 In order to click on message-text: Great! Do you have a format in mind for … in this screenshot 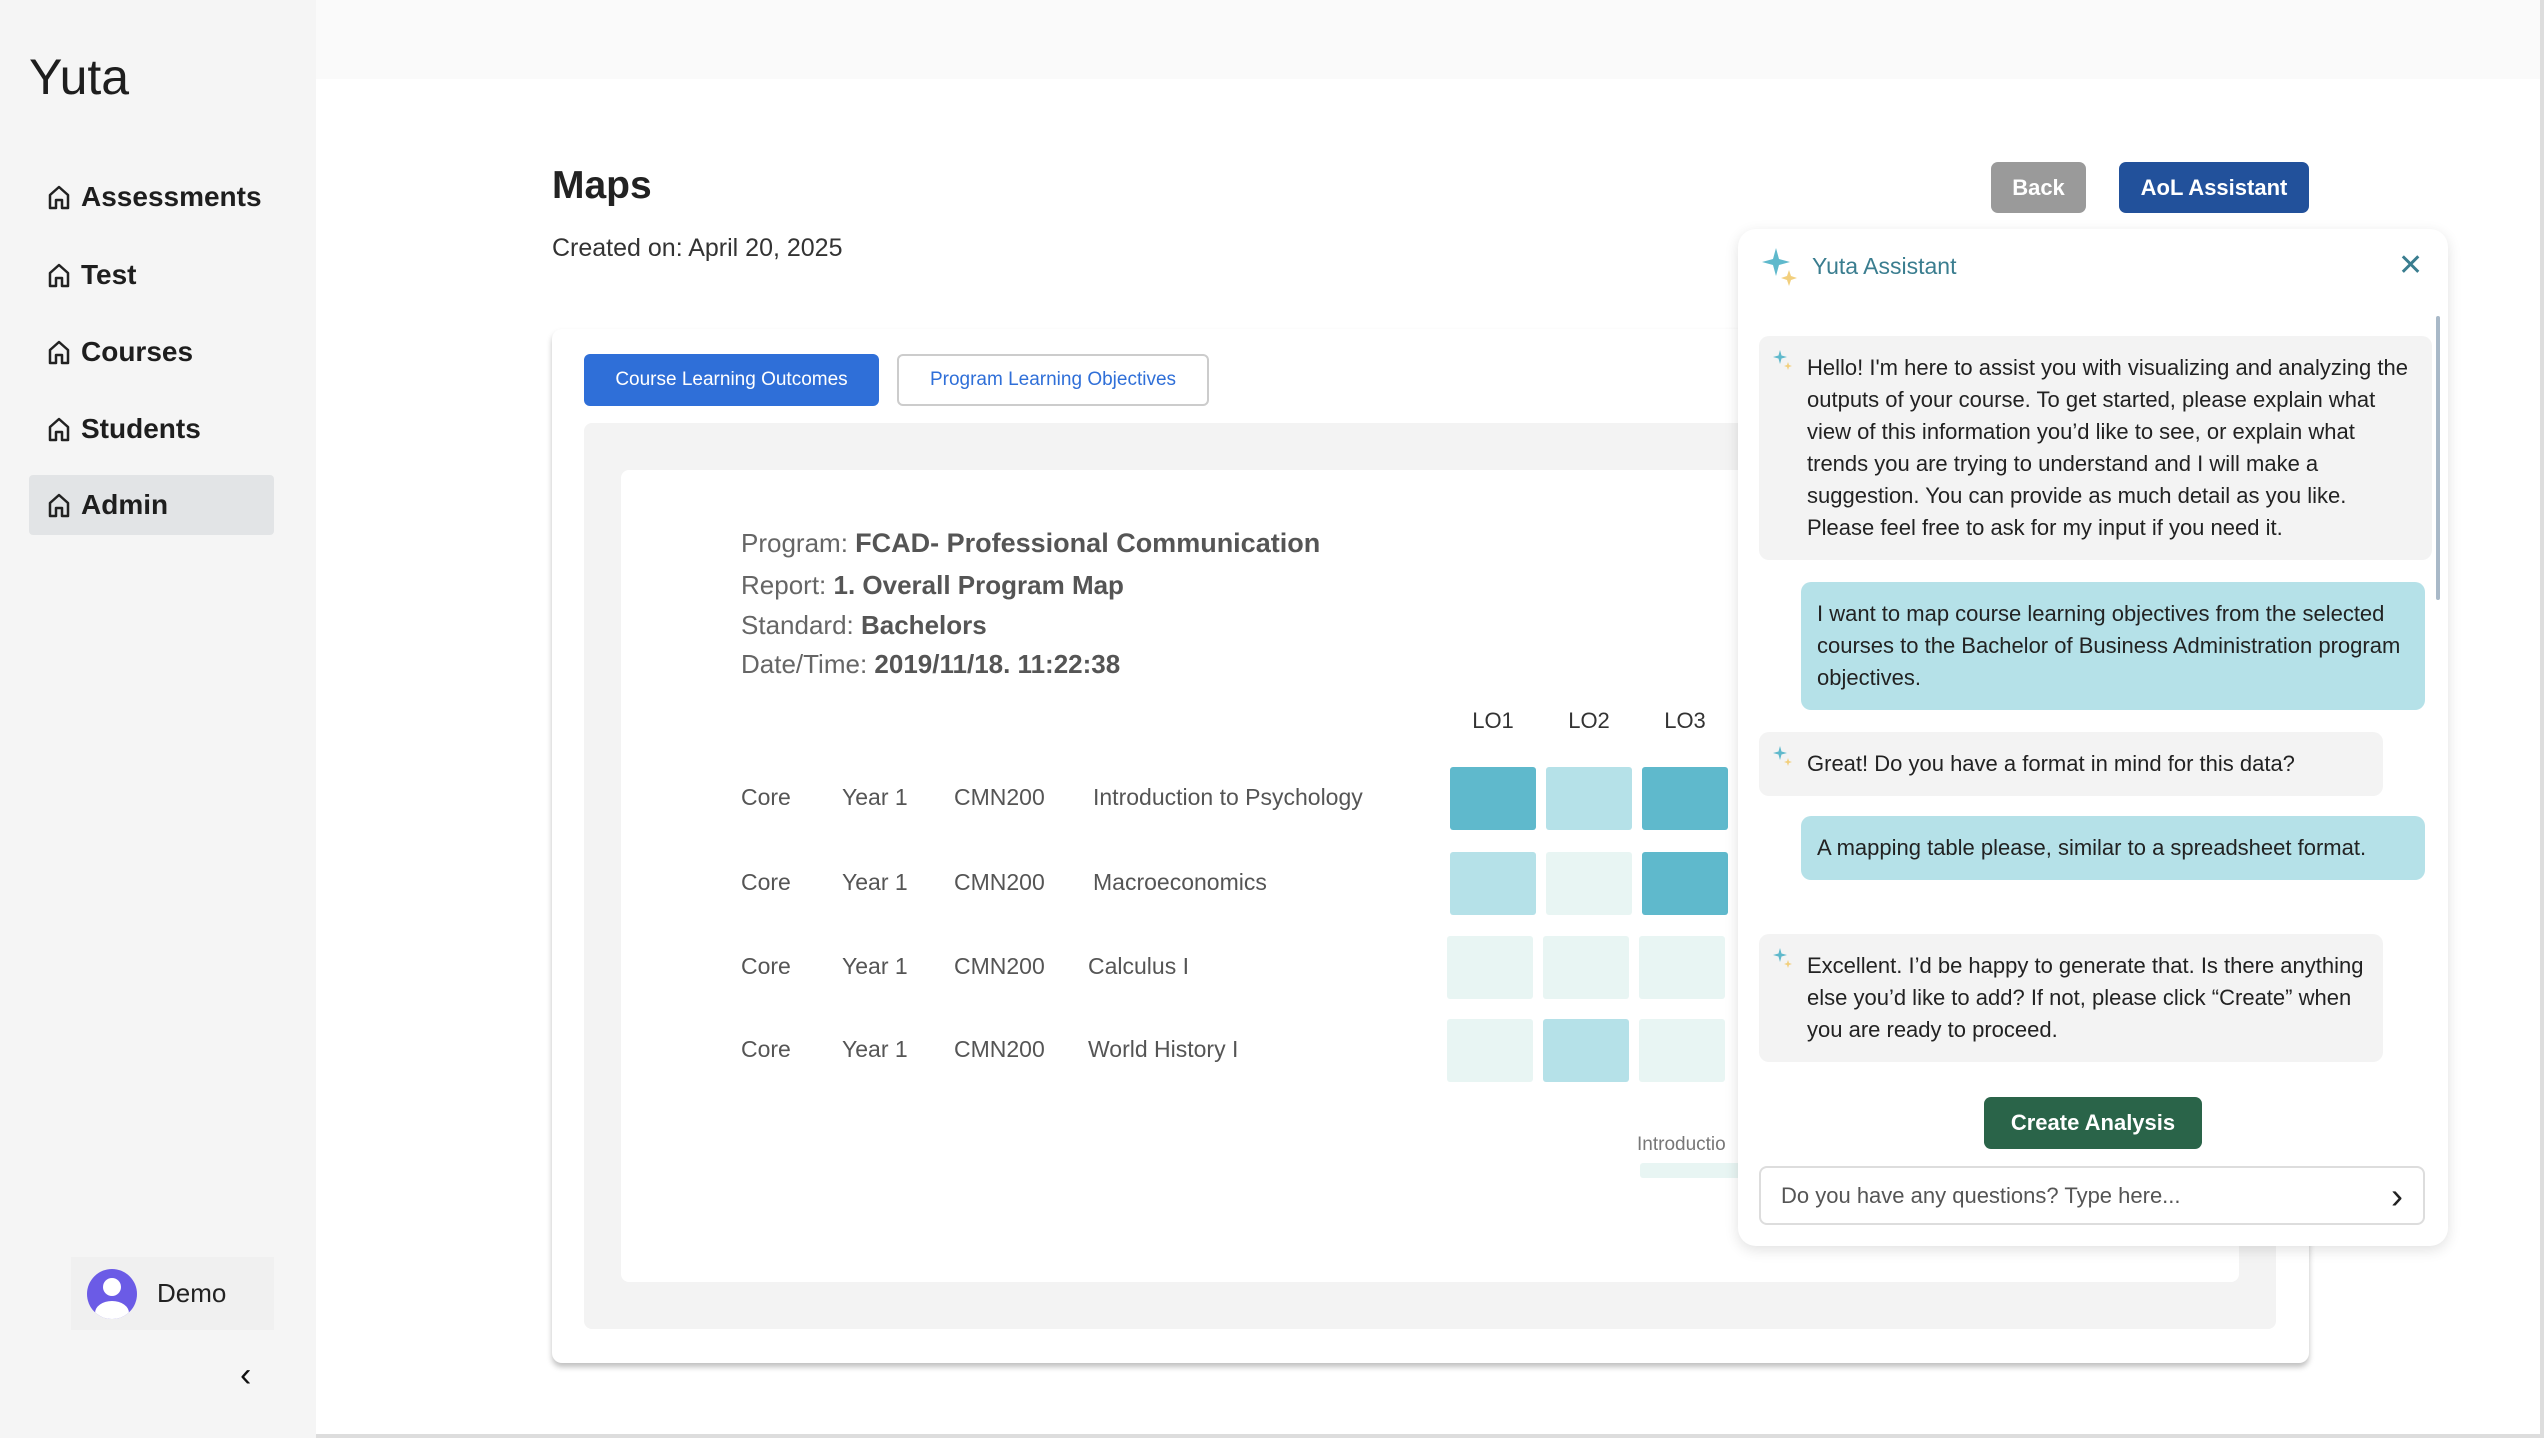, I will do `click(2051, 763)`.